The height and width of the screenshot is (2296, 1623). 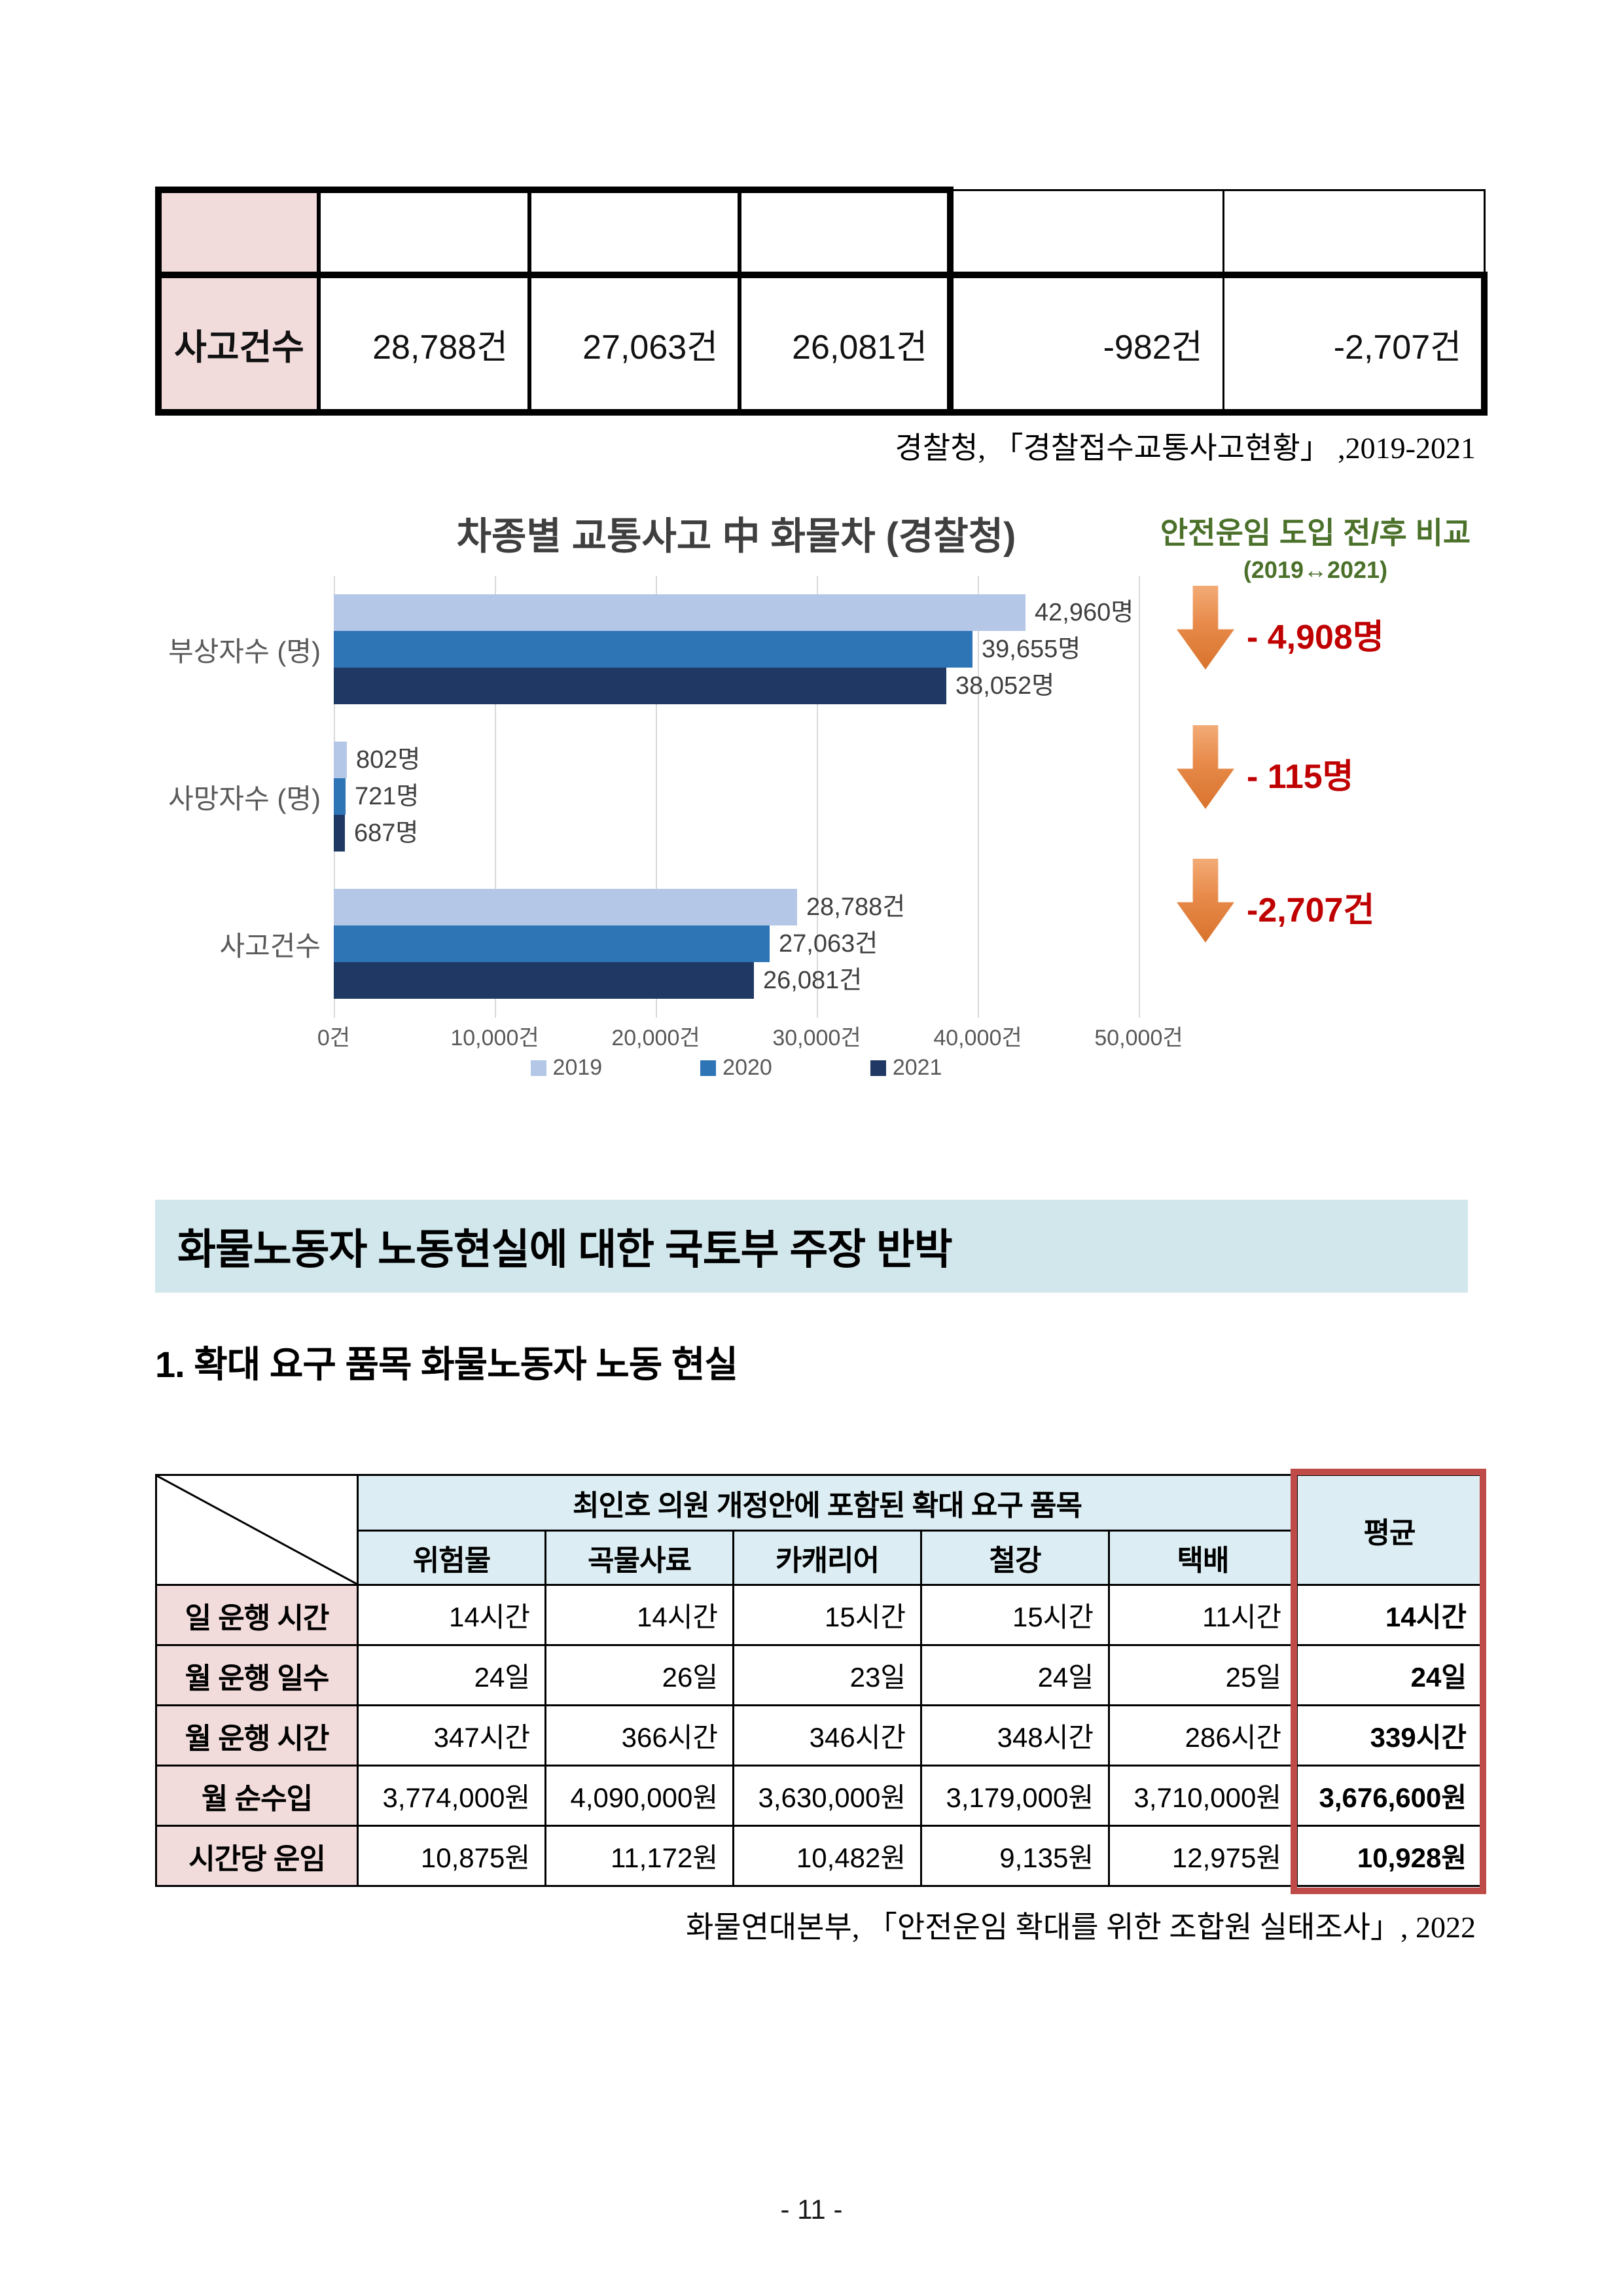 I want to click on bar-series-2020, so click(x=340, y=796).